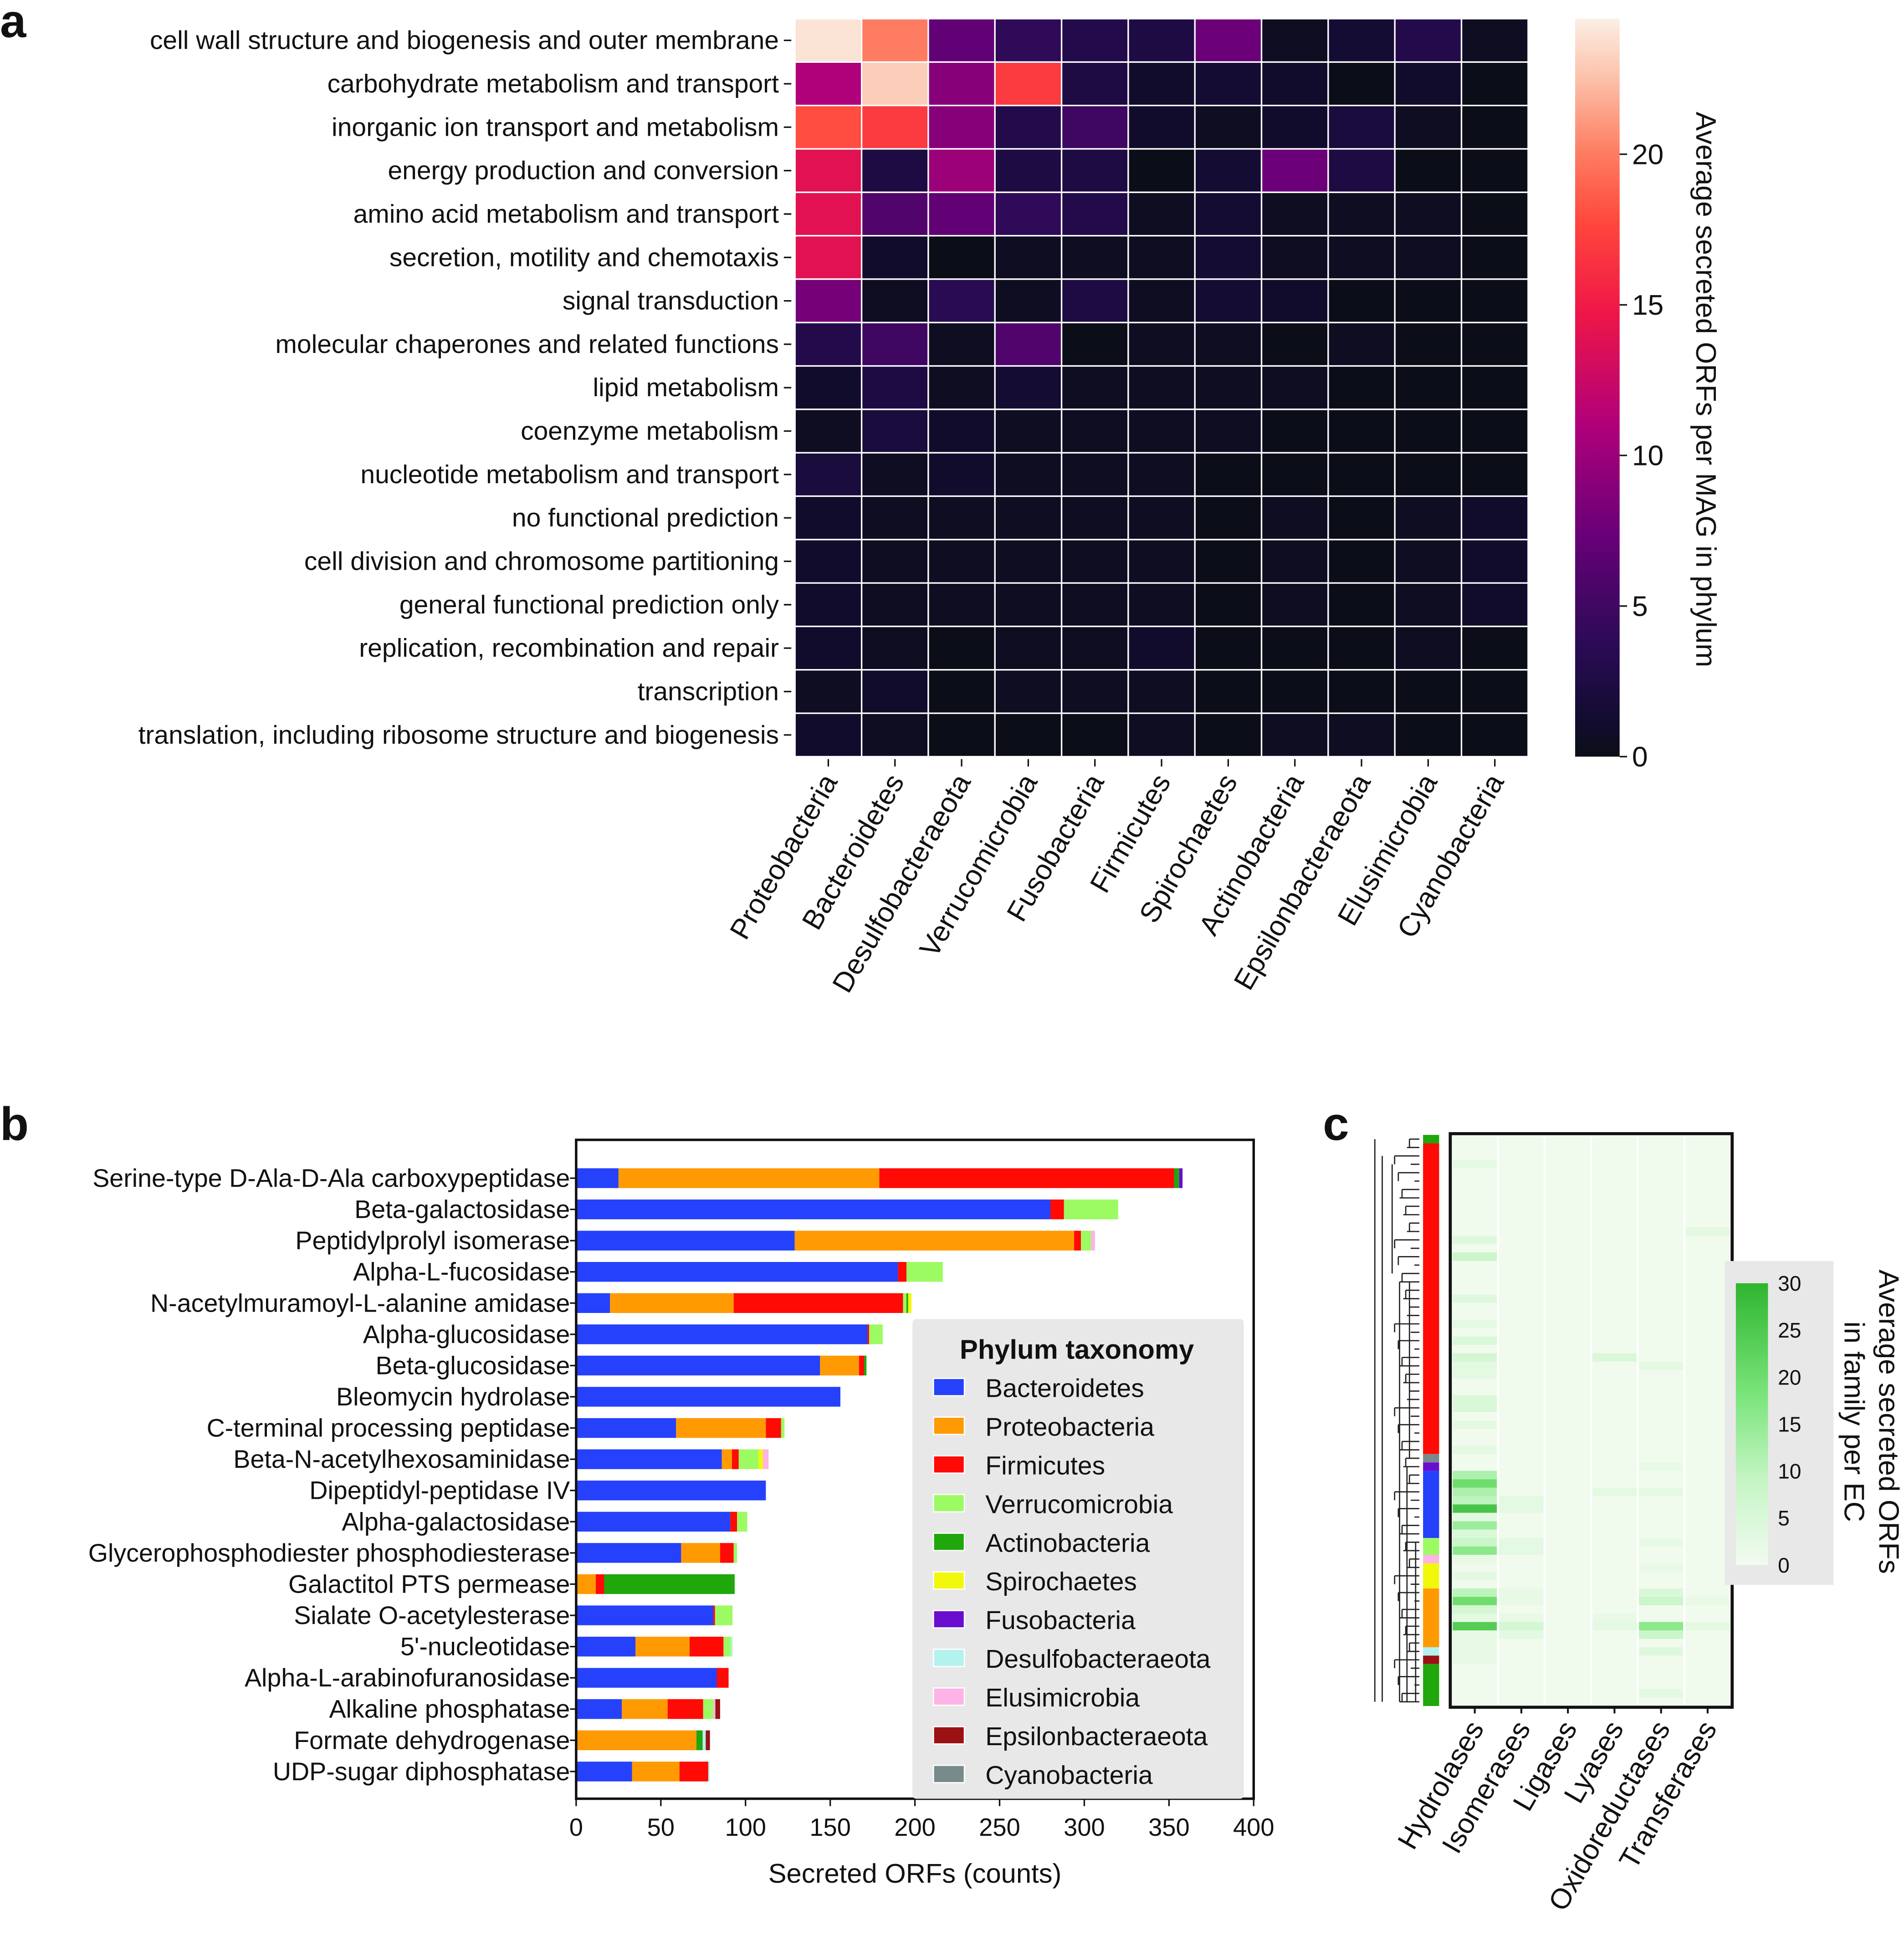  Describe the element at coordinates (570, 474) in the screenshot. I see `row-label: nucleotide metabolism and transport` at that location.